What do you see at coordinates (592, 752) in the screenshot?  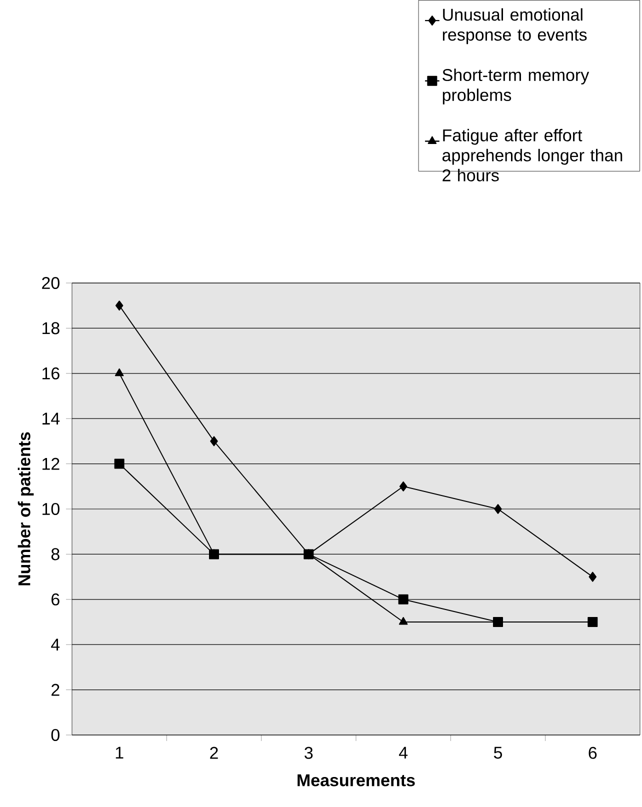 I see `x-tick-label: 6` at bounding box center [592, 752].